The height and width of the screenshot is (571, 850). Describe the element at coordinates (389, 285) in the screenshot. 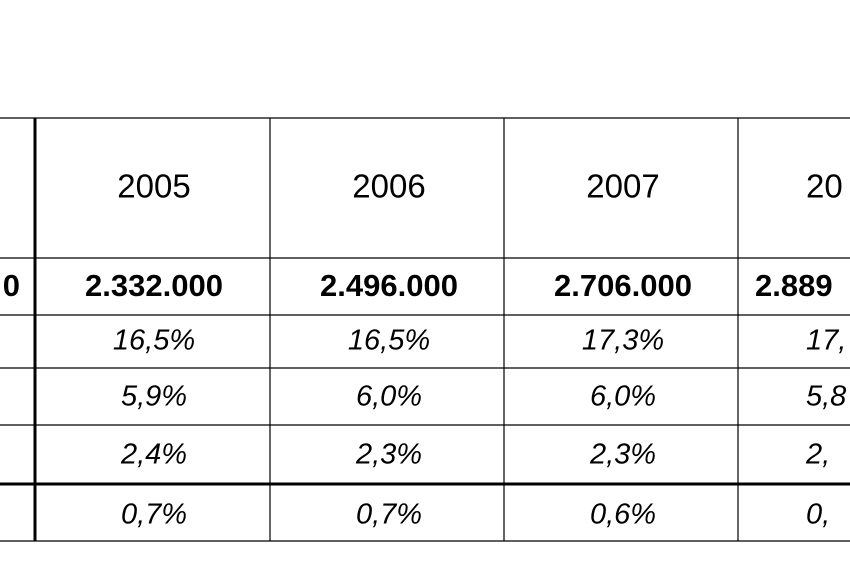

I see `cell: 2.496.000` at that location.